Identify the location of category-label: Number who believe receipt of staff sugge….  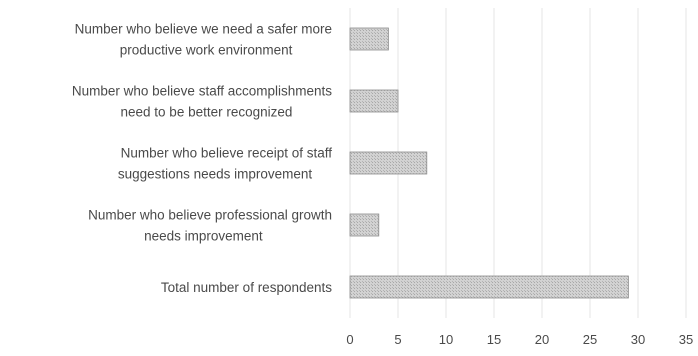
(225, 164).